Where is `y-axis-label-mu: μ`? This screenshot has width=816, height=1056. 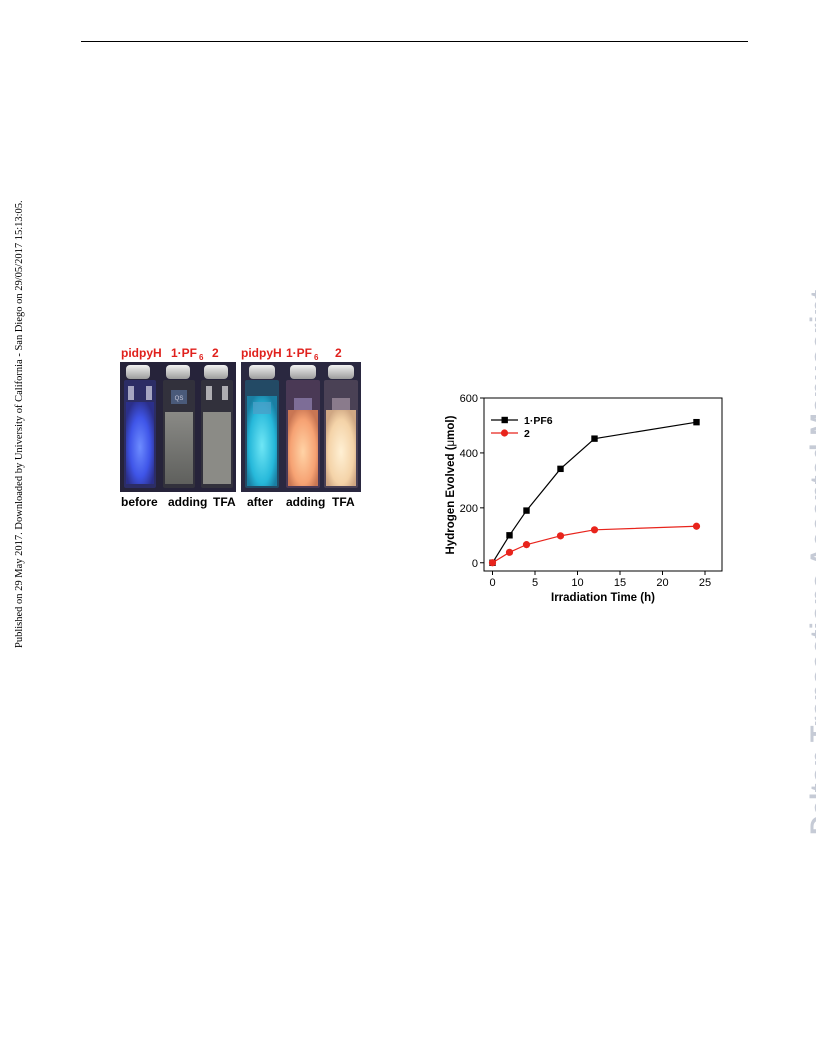 y-axis-label-mu: μ is located at coordinates (451, 443).